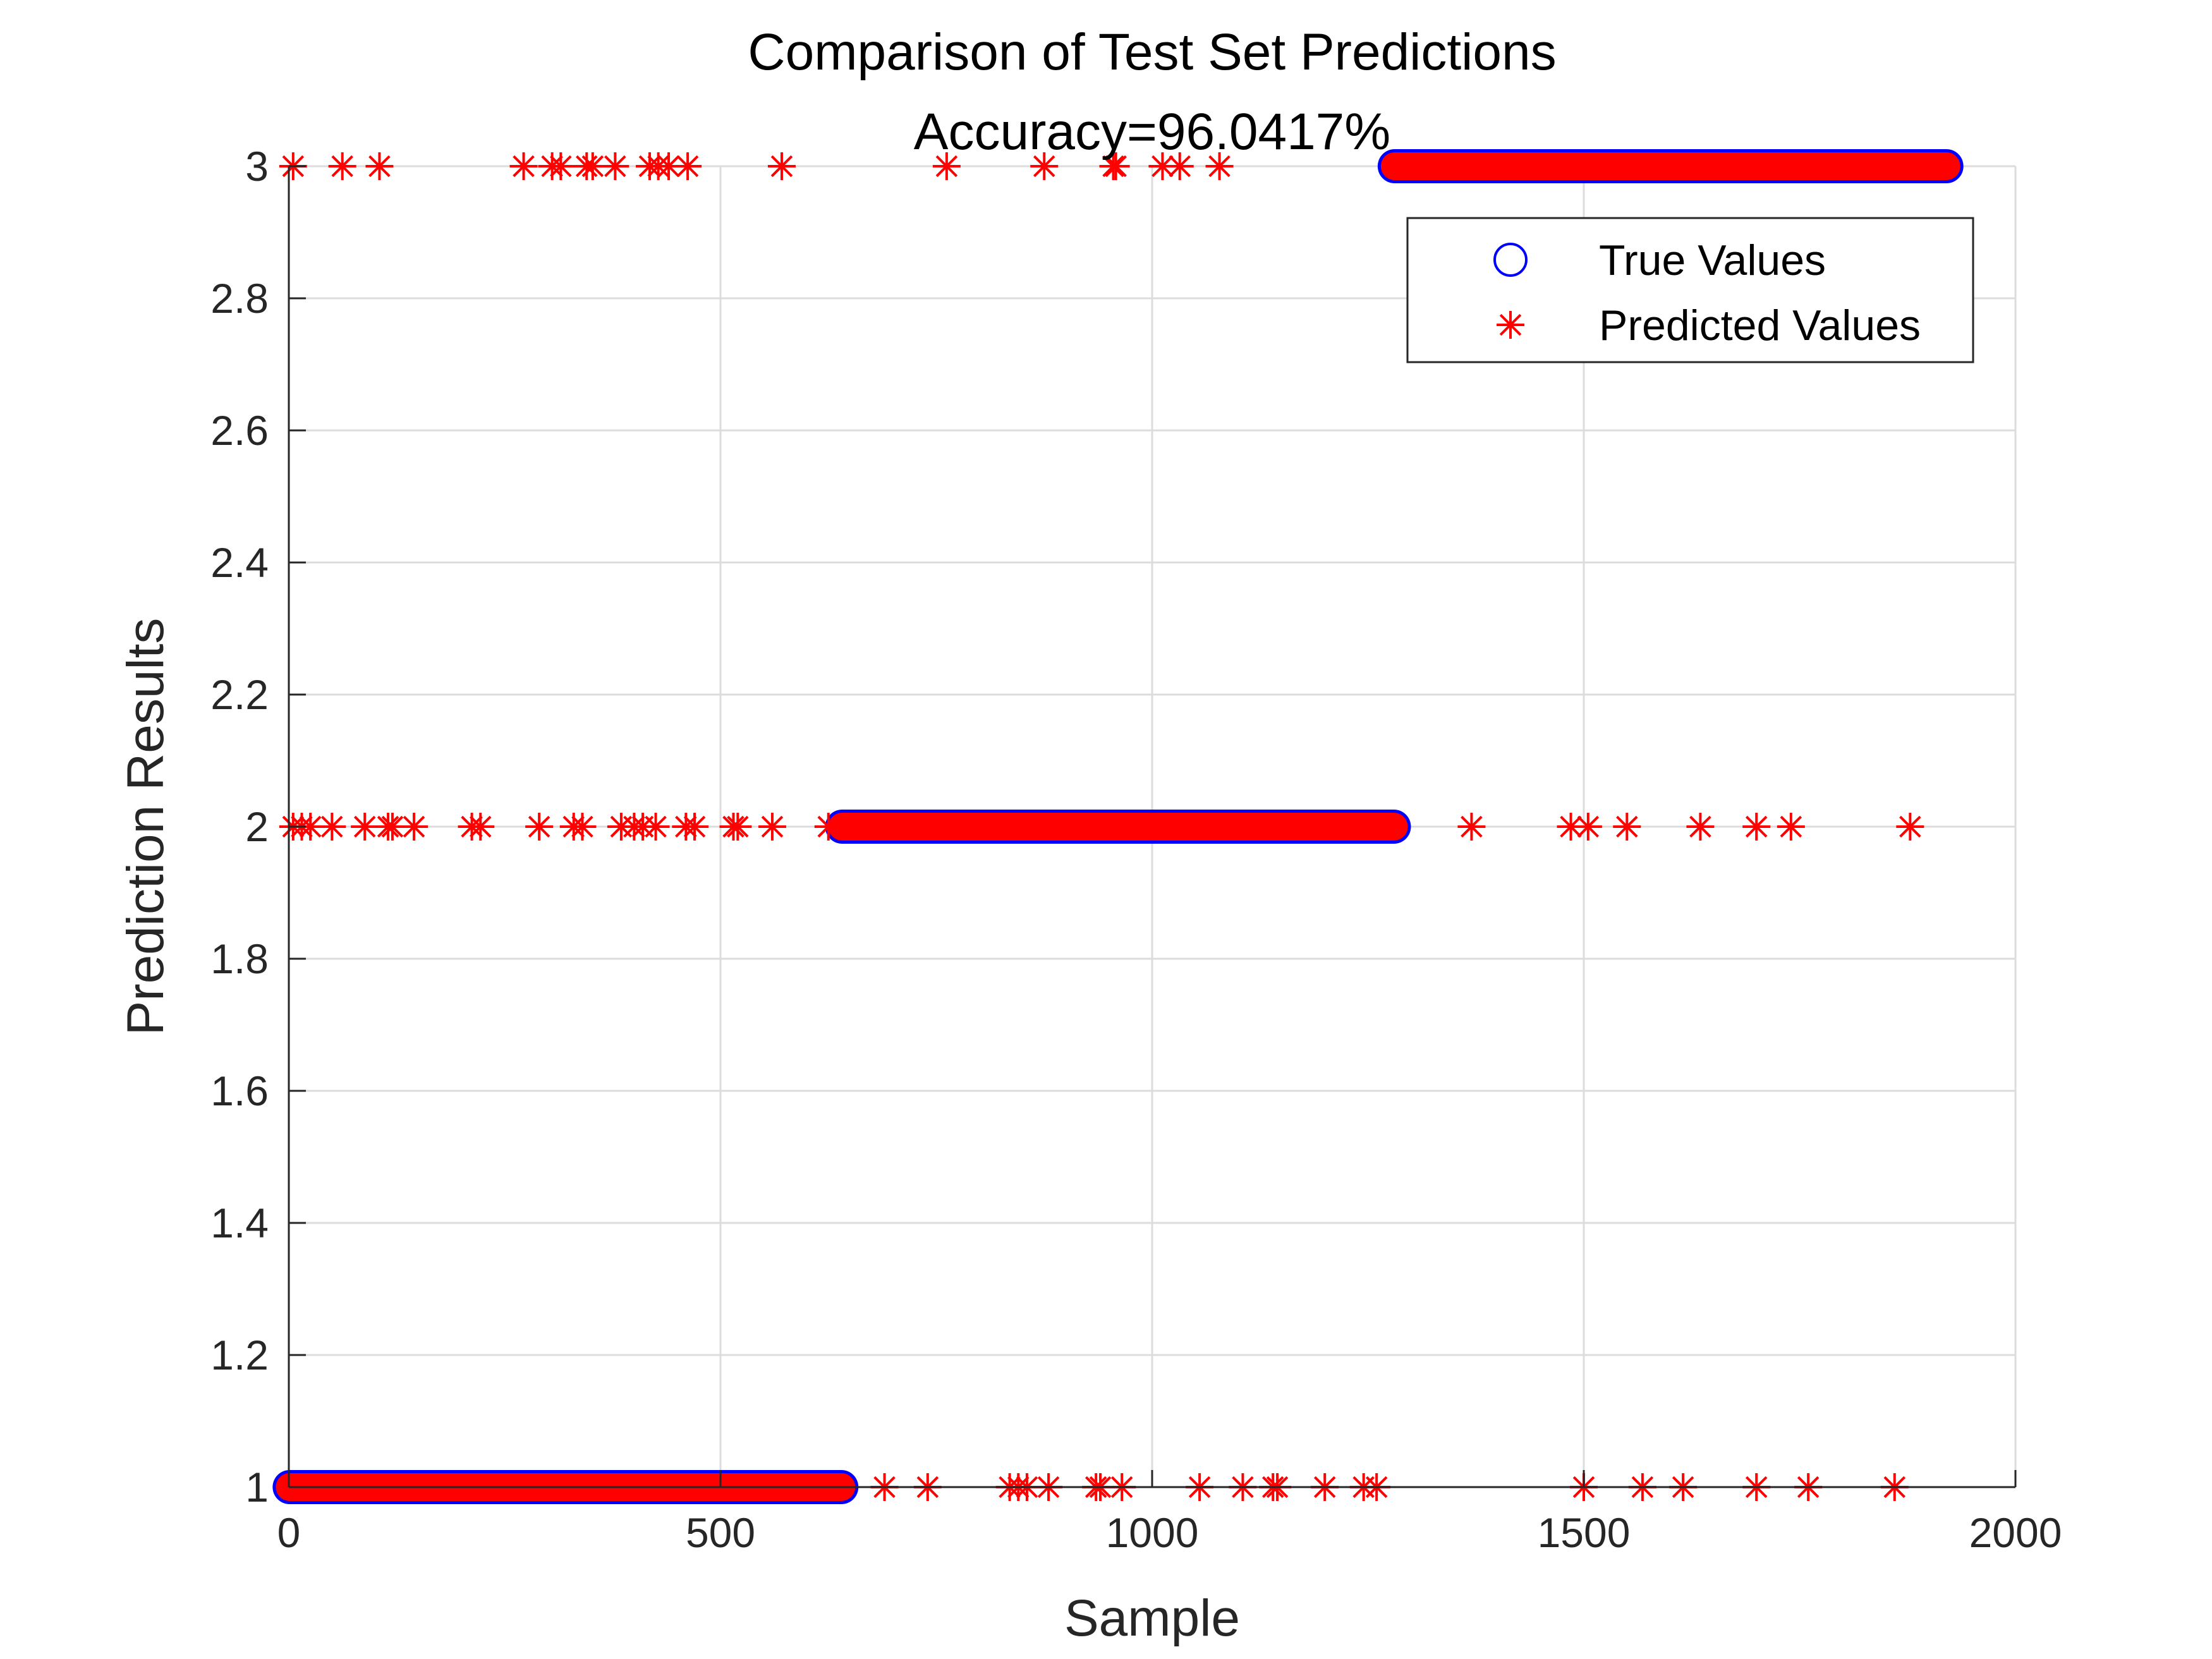 Image resolution: width=2212 pixels, height=1659 pixels. I want to click on y-tick-label: 3, so click(257, 166).